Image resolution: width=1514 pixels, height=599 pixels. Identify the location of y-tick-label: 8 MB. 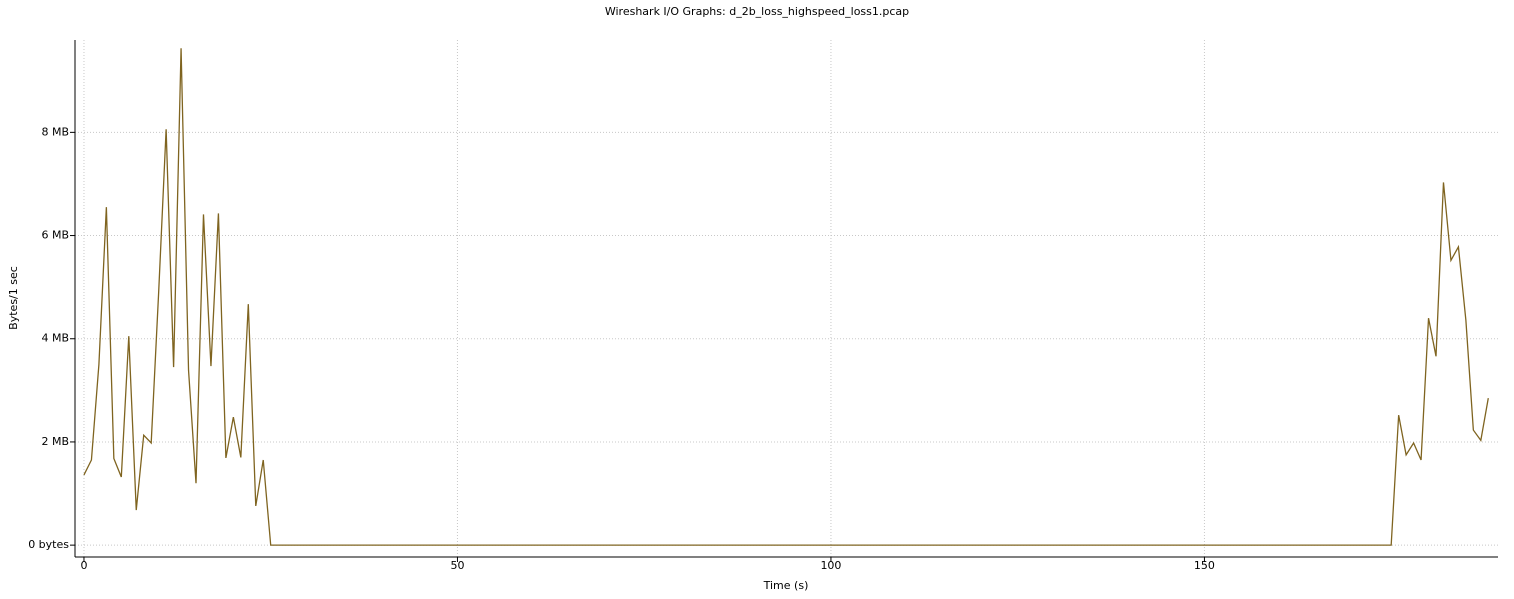
(55, 131).